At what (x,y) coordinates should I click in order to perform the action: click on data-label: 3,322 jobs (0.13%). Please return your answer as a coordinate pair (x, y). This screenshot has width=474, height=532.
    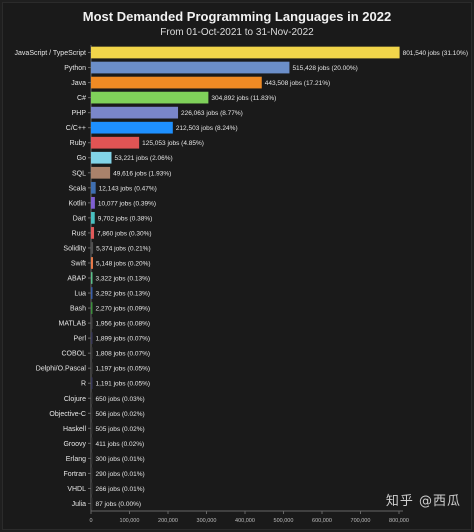
    Looking at the image, I should click on (123, 279).